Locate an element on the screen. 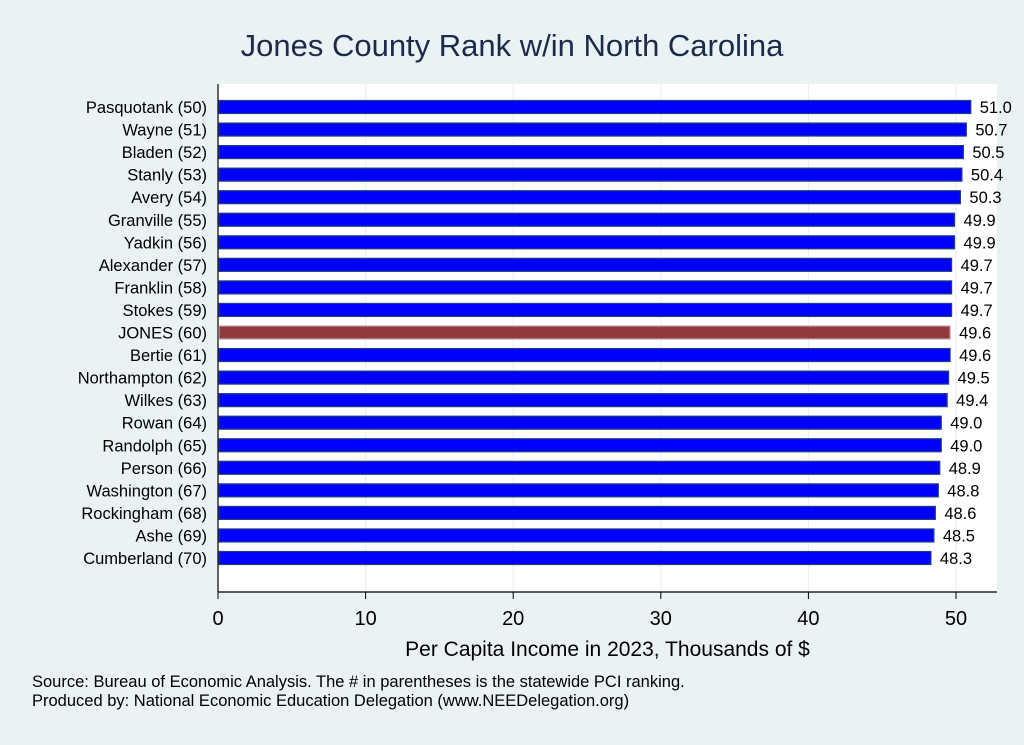 This screenshot has width=1024, height=745. category-label: Person (66) is located at coordinates (164, 469).